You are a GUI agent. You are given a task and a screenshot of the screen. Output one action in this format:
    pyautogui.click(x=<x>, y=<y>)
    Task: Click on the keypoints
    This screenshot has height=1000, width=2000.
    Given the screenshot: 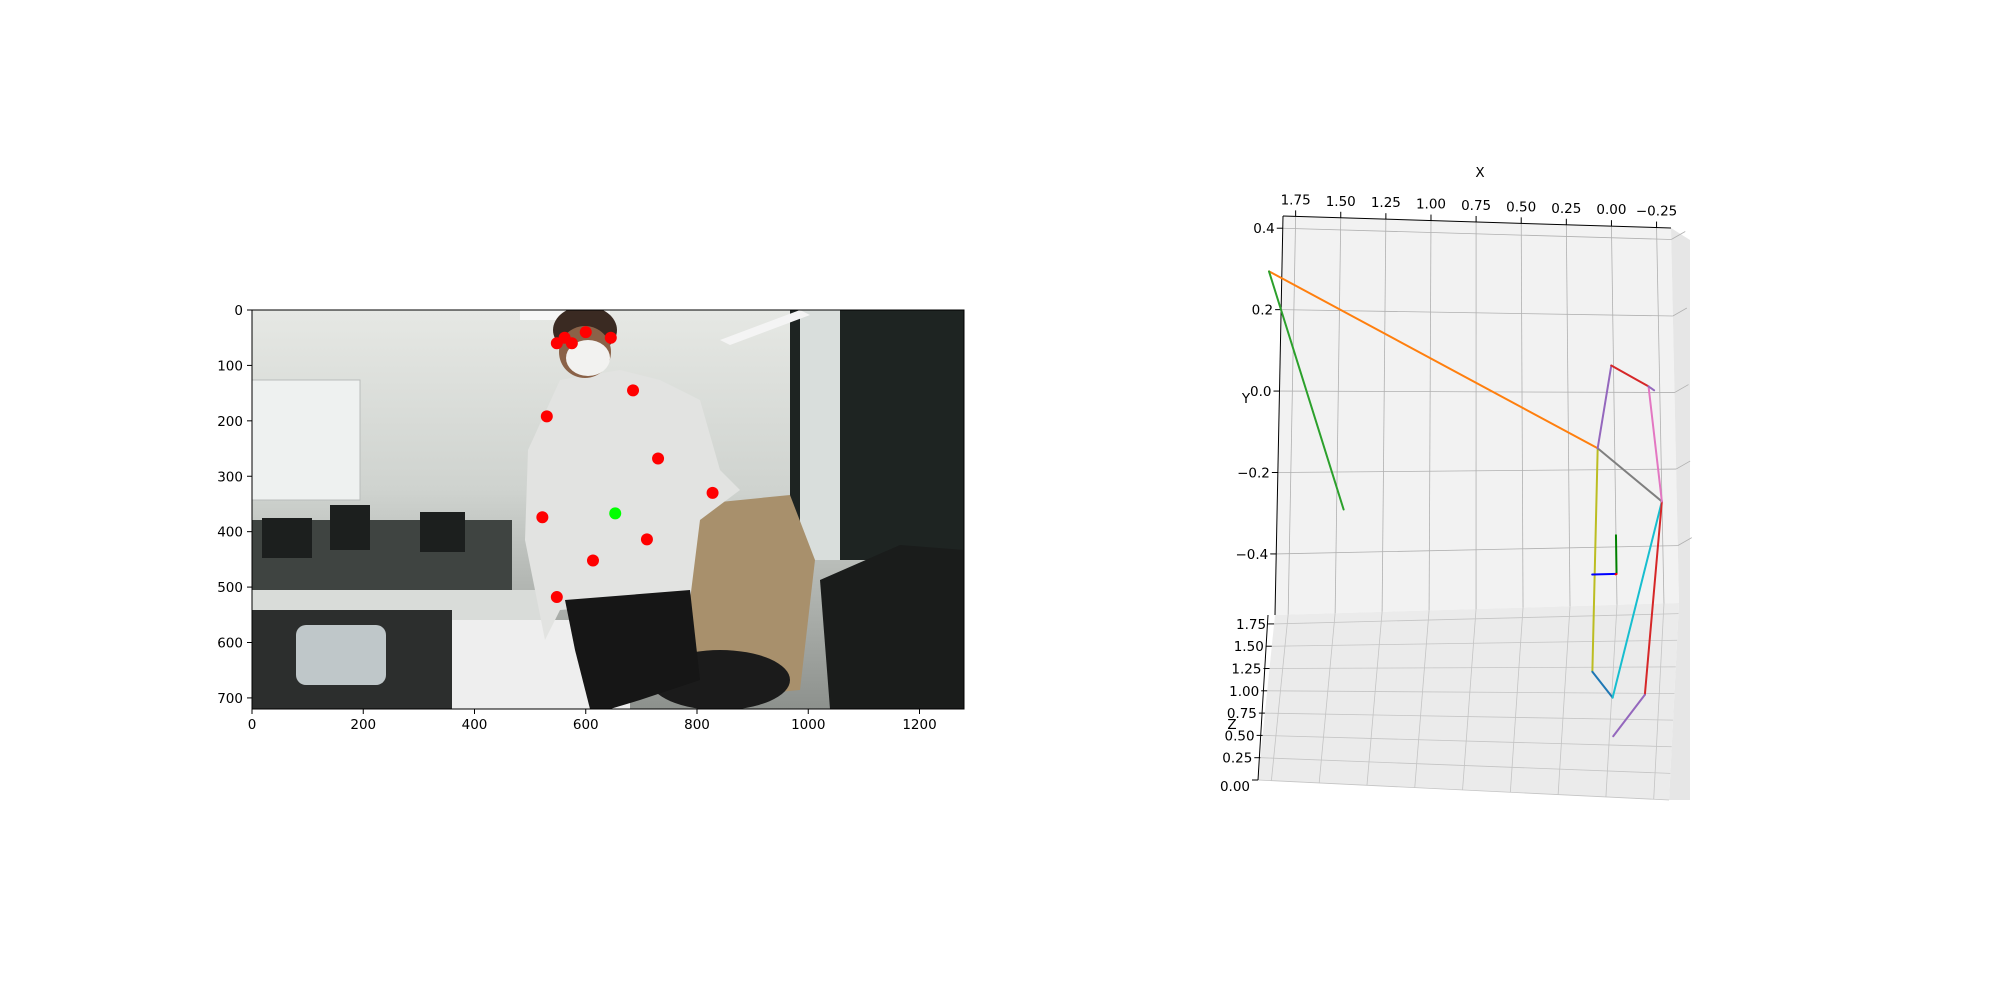 What is the action you would take?
    pyautogui.click(x=627, y=465)
    